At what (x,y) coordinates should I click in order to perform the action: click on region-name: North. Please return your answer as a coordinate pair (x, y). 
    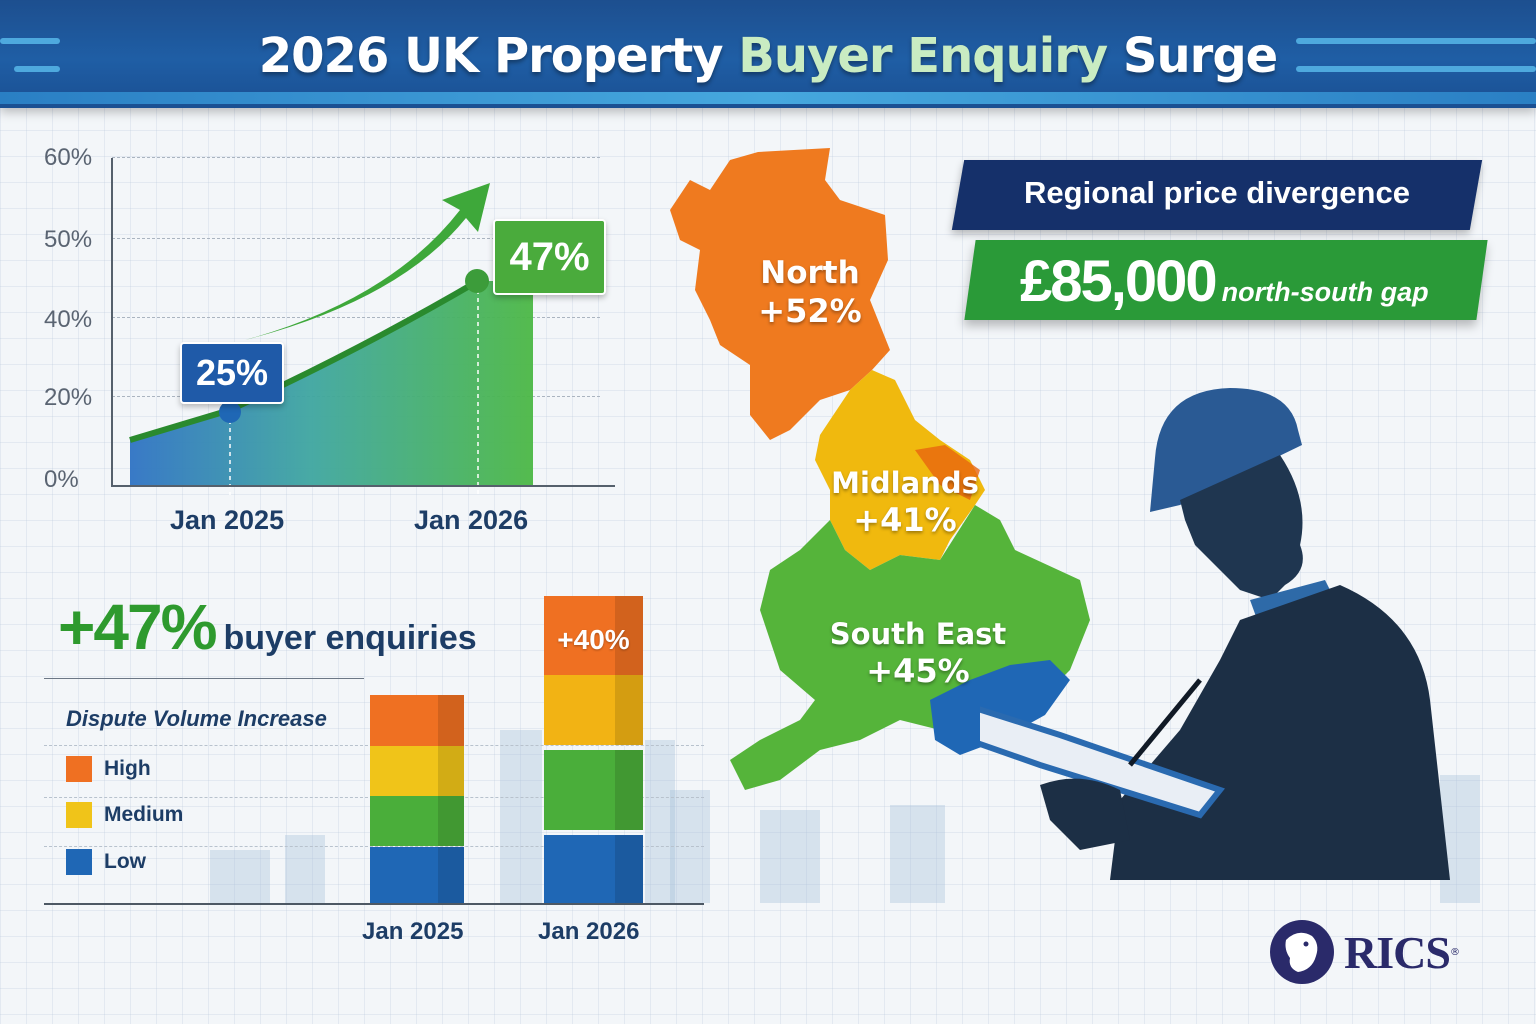
    Looking at the image, I should click on (810, 273).